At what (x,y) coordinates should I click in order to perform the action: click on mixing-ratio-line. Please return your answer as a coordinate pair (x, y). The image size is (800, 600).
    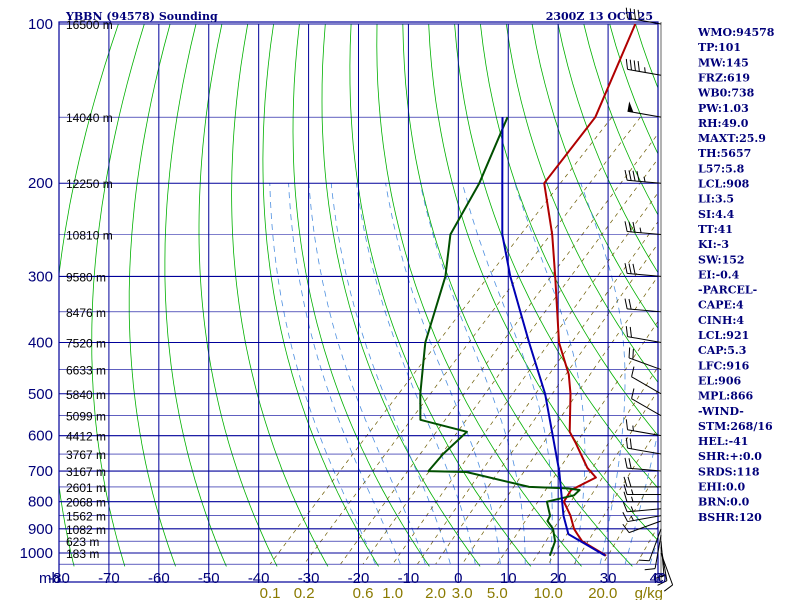
    Looking at the image, I should click on (594, 465).